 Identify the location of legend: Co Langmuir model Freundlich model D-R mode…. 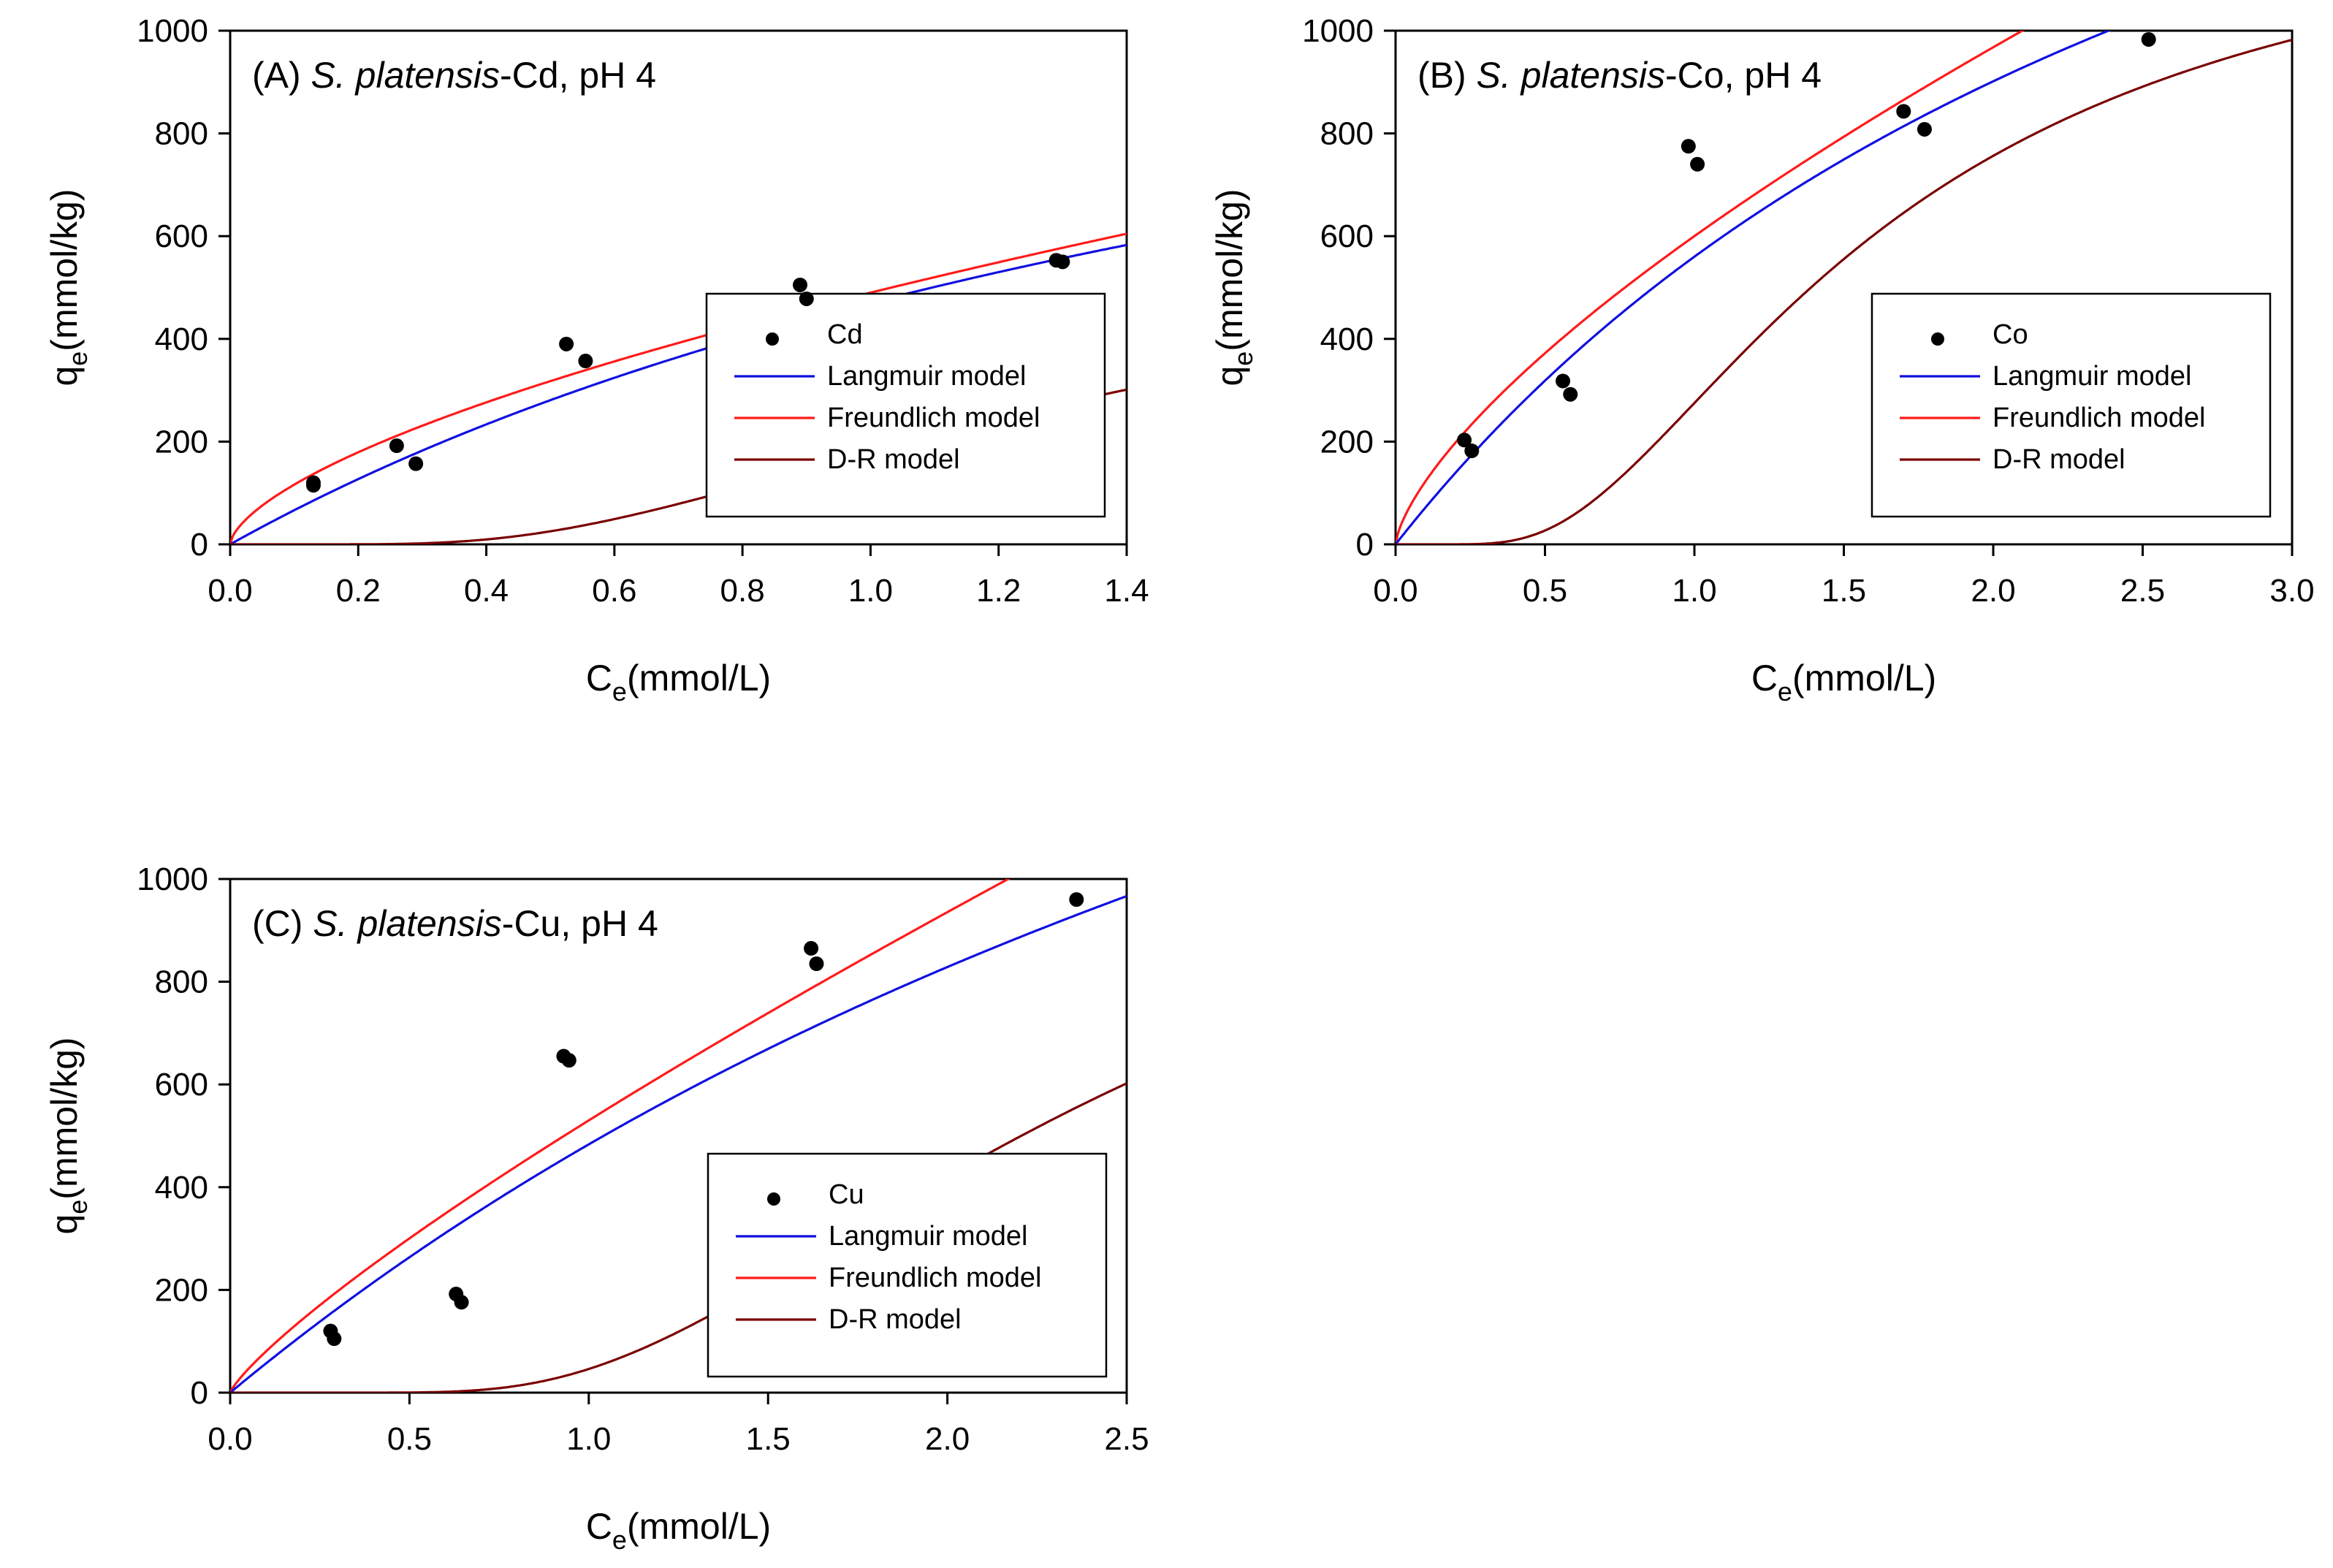
(2071, 405).